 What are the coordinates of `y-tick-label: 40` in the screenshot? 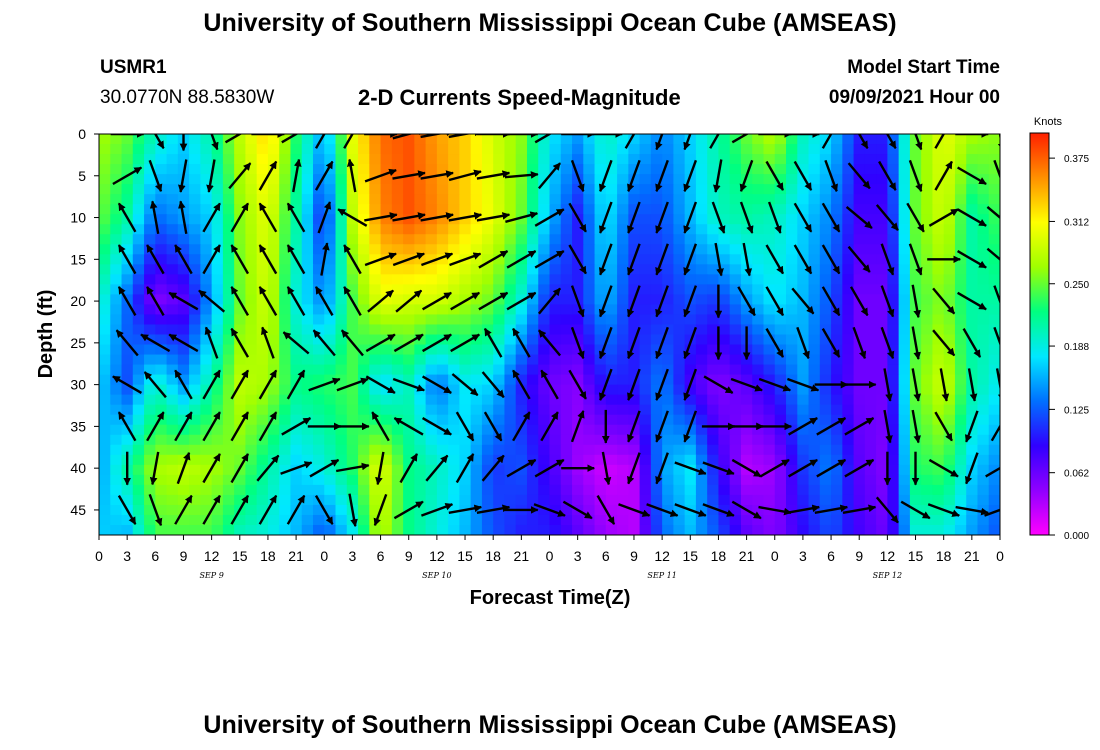 It's located at (78, 468).